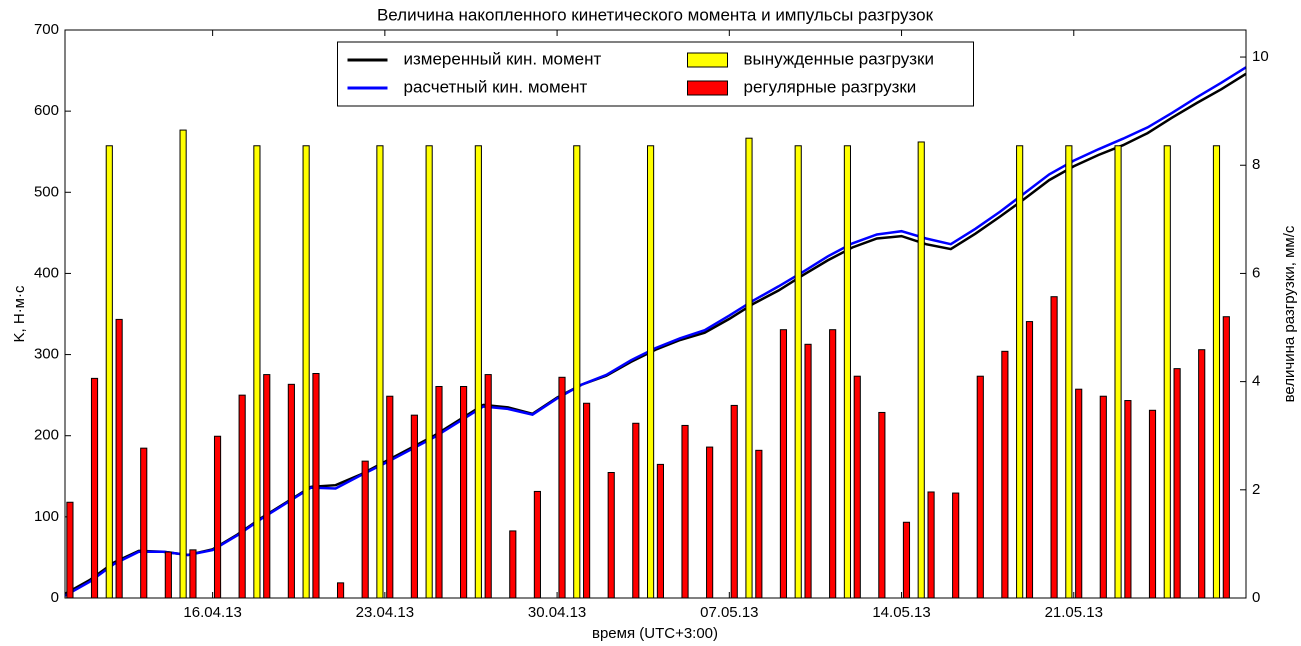 The image size is (1301, 646). What do you see at coordinates (212, 612) in the screenshot?
I see `x-tick-label: 16.04.13` at bounding box center [212, 612].